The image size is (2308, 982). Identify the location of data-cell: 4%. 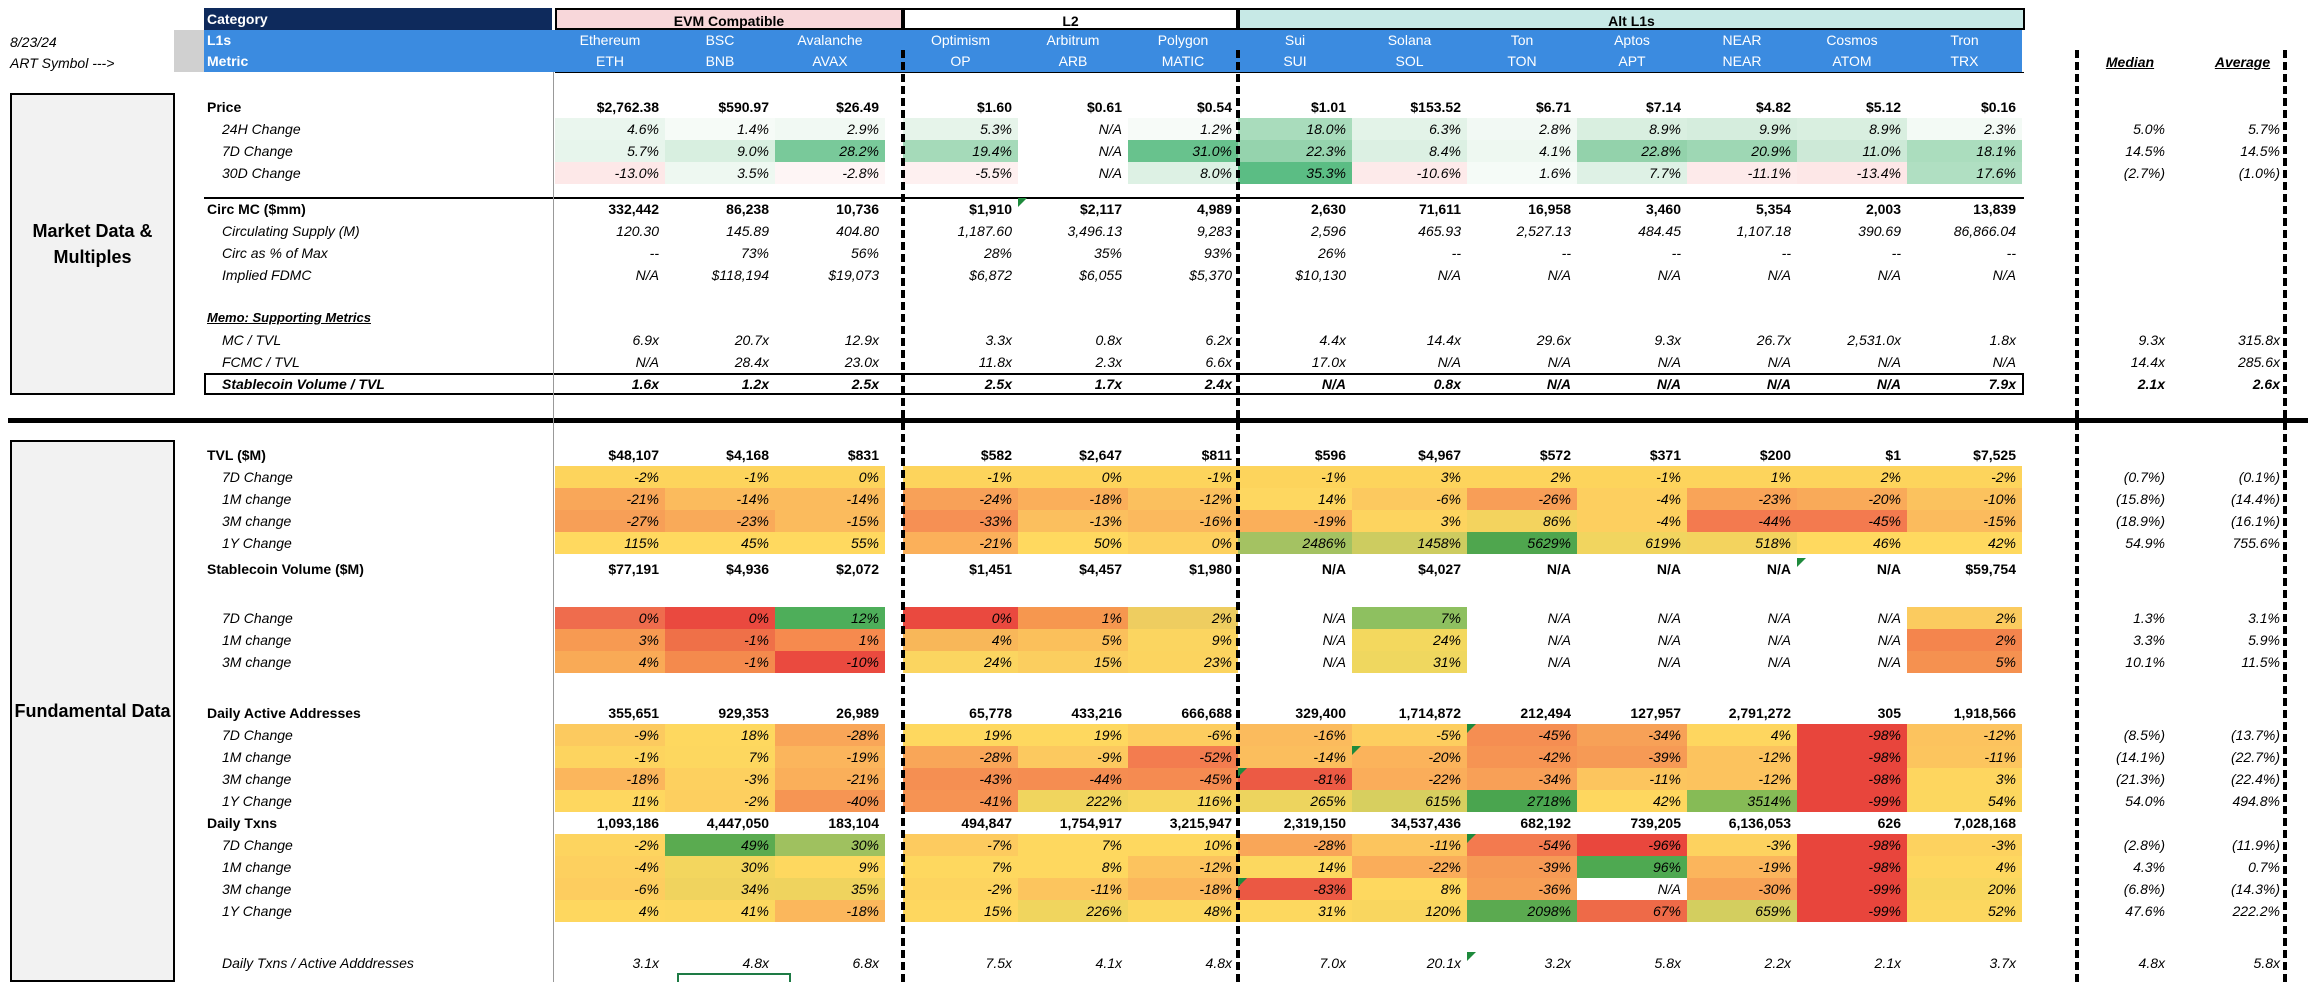
(1964, 867).